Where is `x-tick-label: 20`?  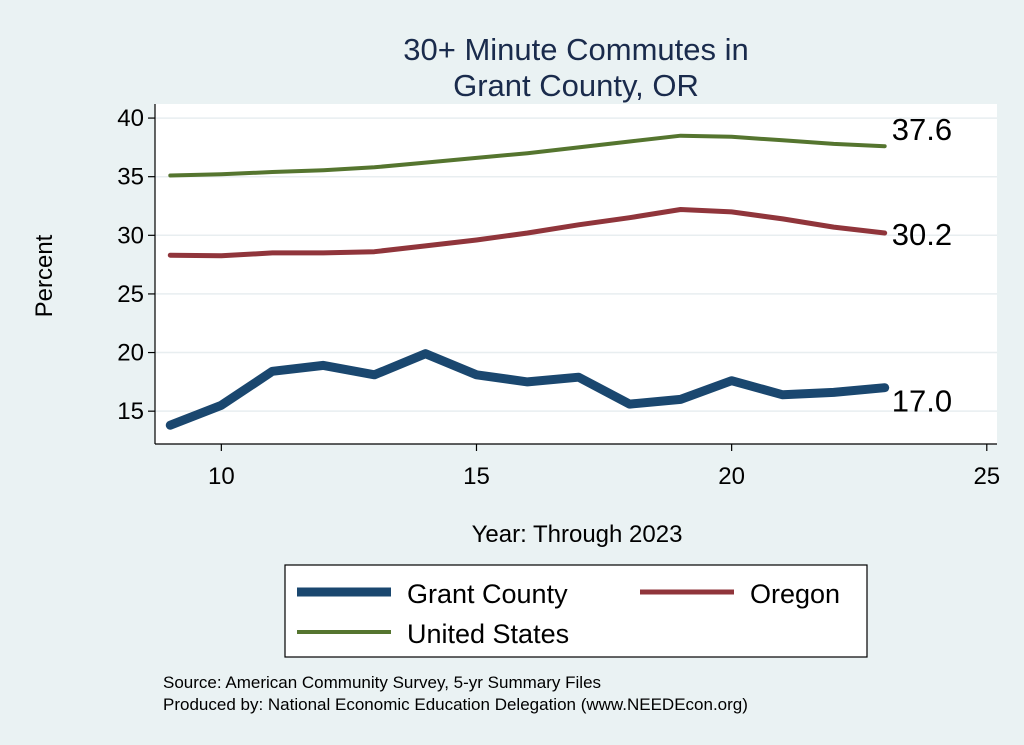 x-tick-label: 20 is located at coordinates (731, 476).